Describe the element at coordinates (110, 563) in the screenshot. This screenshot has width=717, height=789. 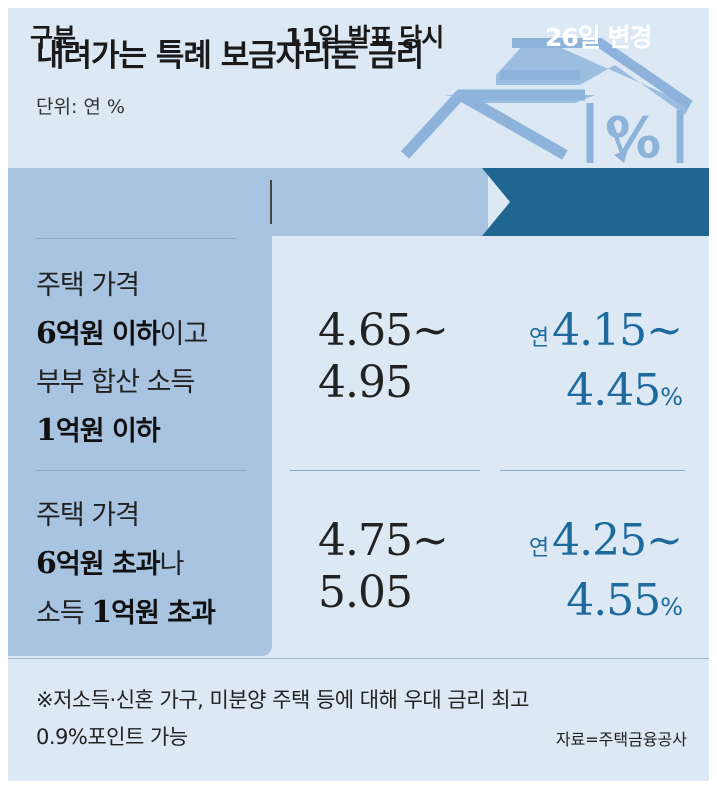
I see `row2-condition-line2: 6억원 초과나` at that location.